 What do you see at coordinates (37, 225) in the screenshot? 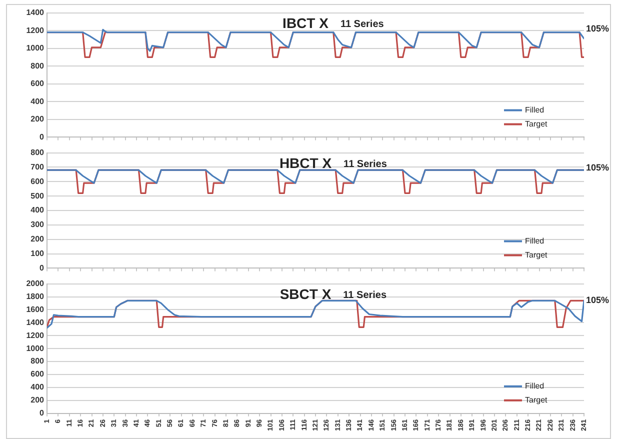
I see `y-tick-label: 300` at bounding box center [37, 225].